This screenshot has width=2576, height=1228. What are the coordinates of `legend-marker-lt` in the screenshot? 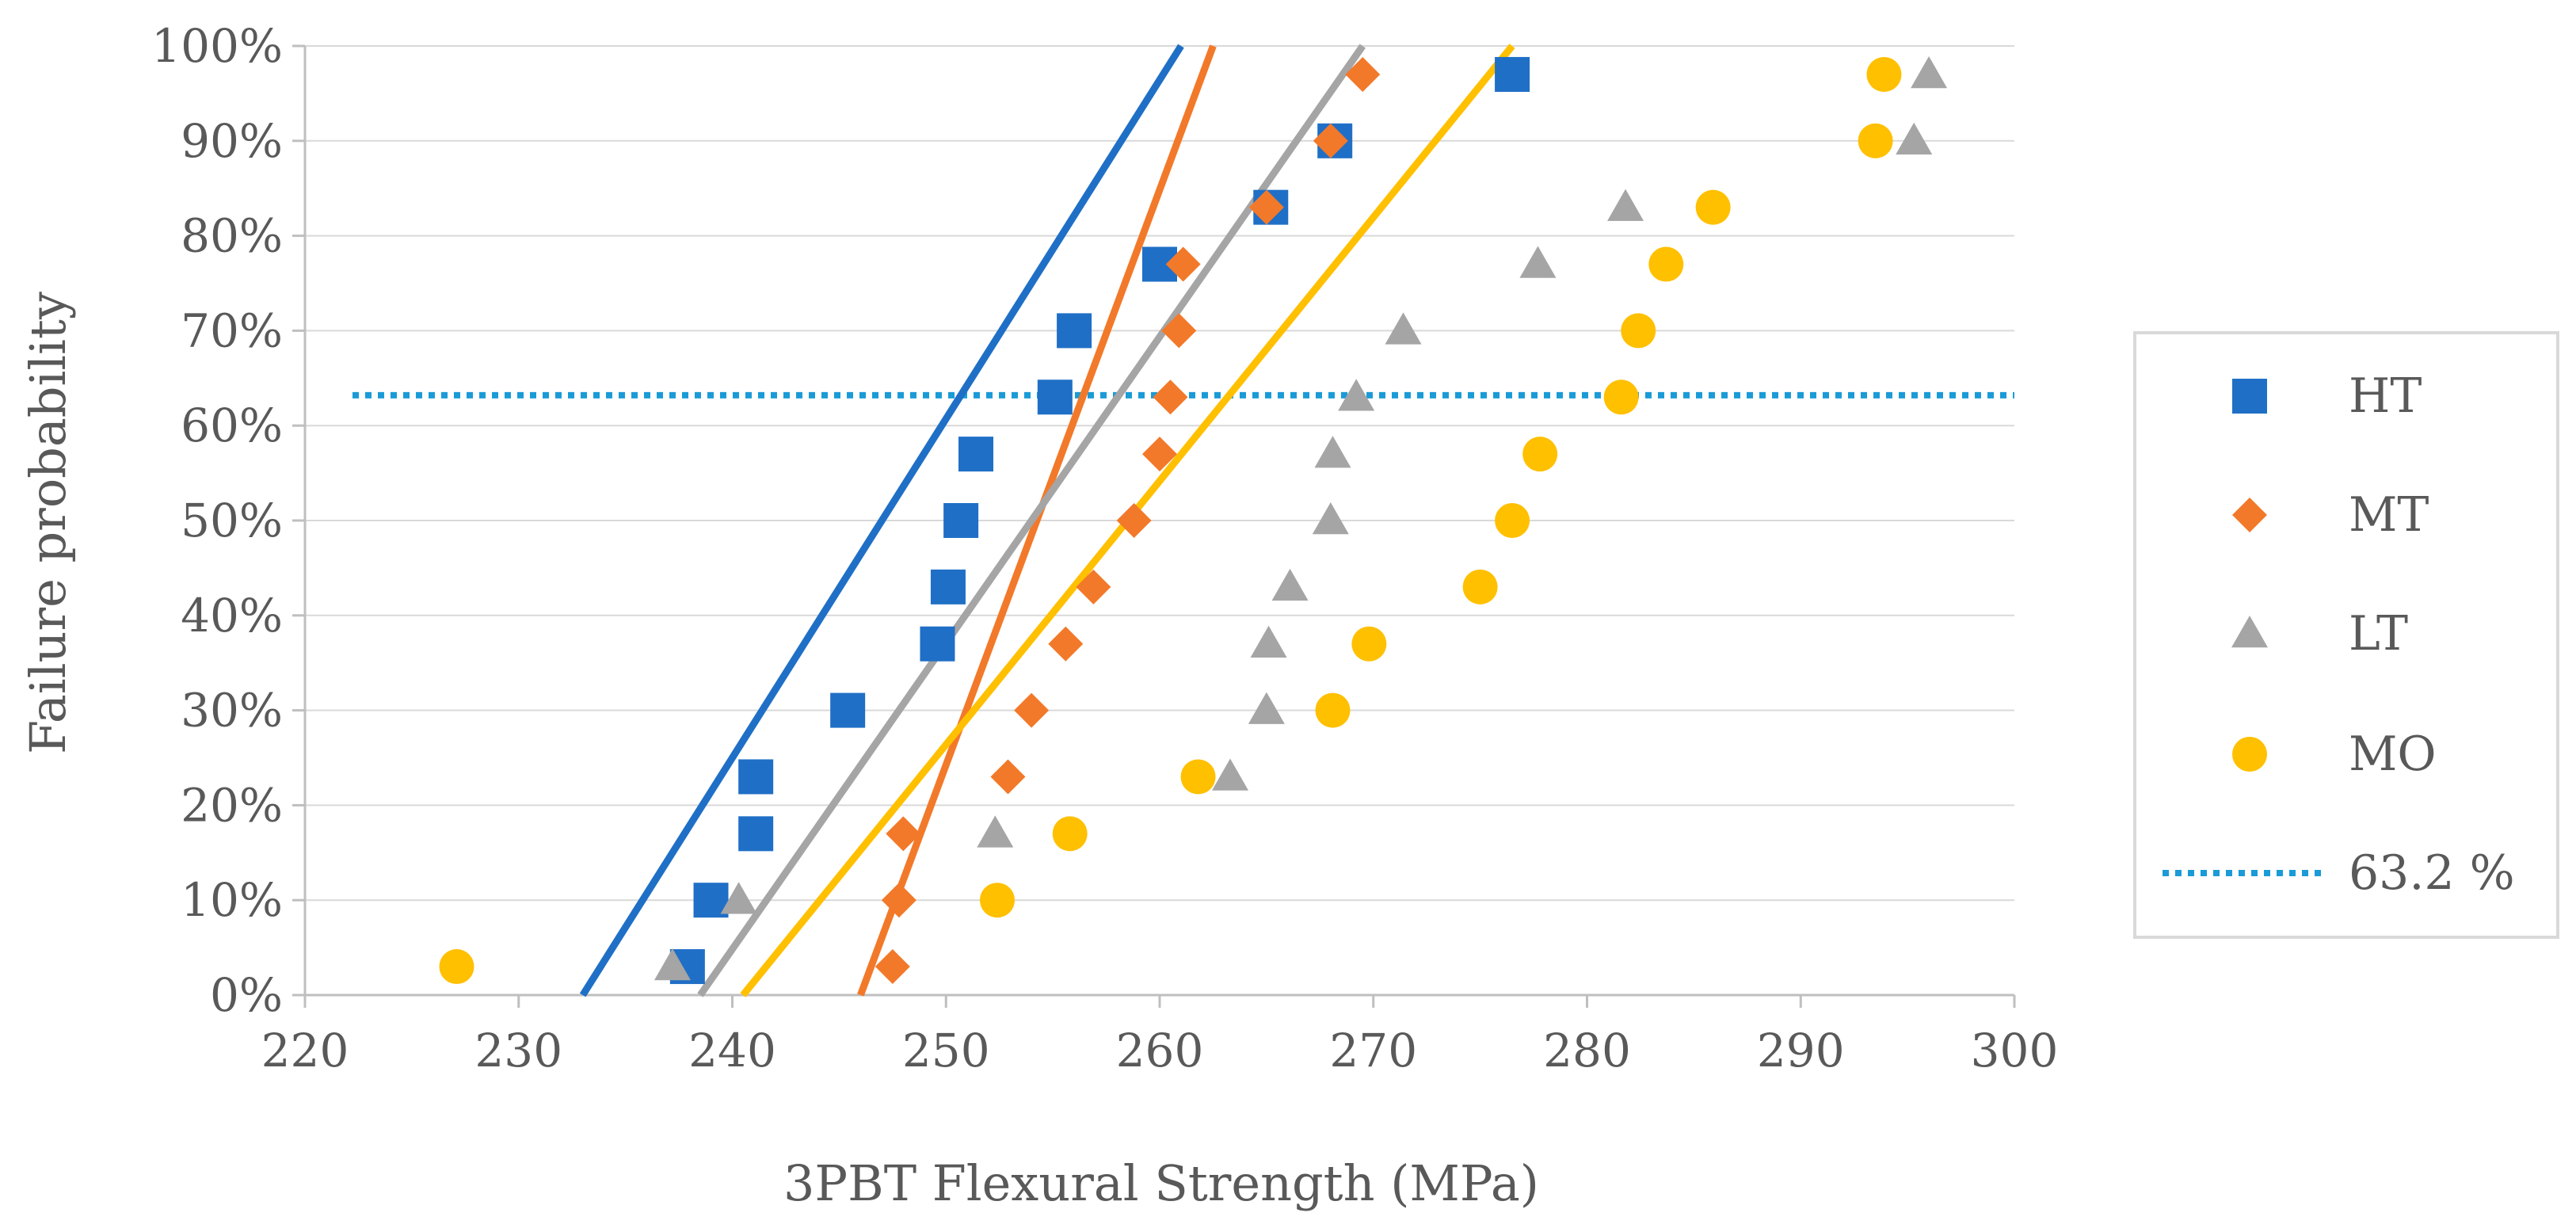 It's located at (2249, 632).